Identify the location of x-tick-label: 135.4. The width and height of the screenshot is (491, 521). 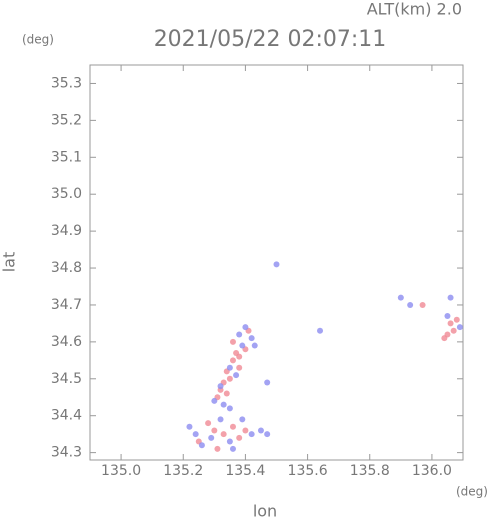
(245, 471).